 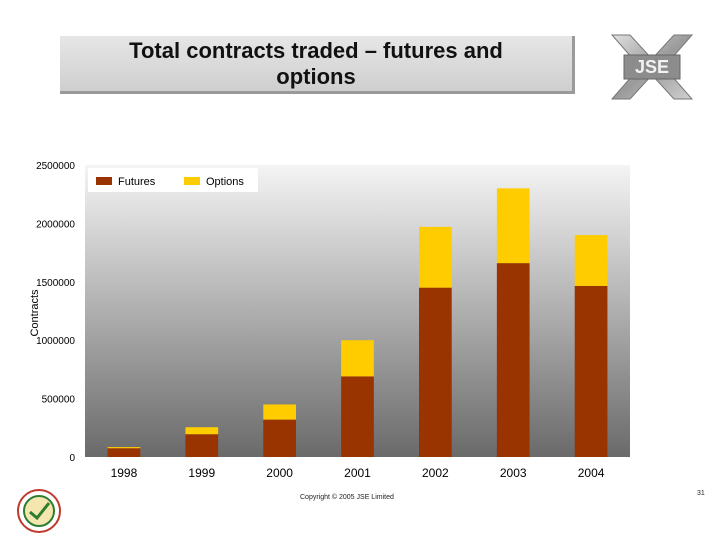 I want to click on x-tick-label: 1999, so click(x=201, y=473).